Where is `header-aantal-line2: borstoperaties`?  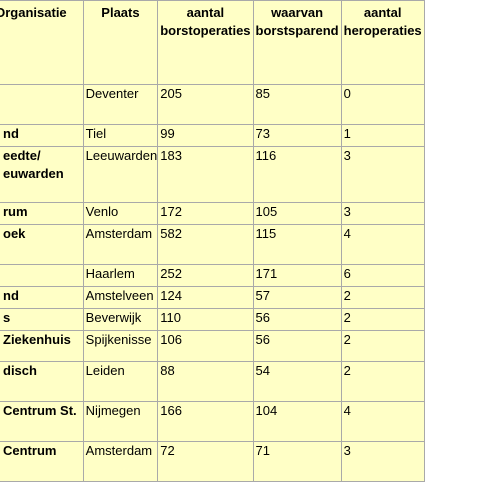
header-aantal-line2: borstoperaties is located at coordinates (205, 30).